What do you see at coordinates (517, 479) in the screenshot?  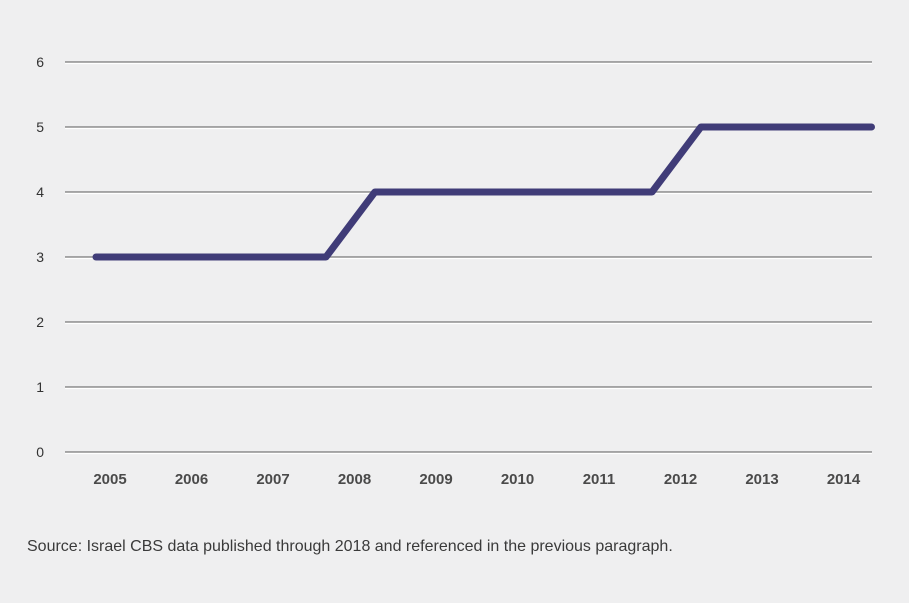 I see `x-tick-label: 2010` at bounding box center [517, 479].